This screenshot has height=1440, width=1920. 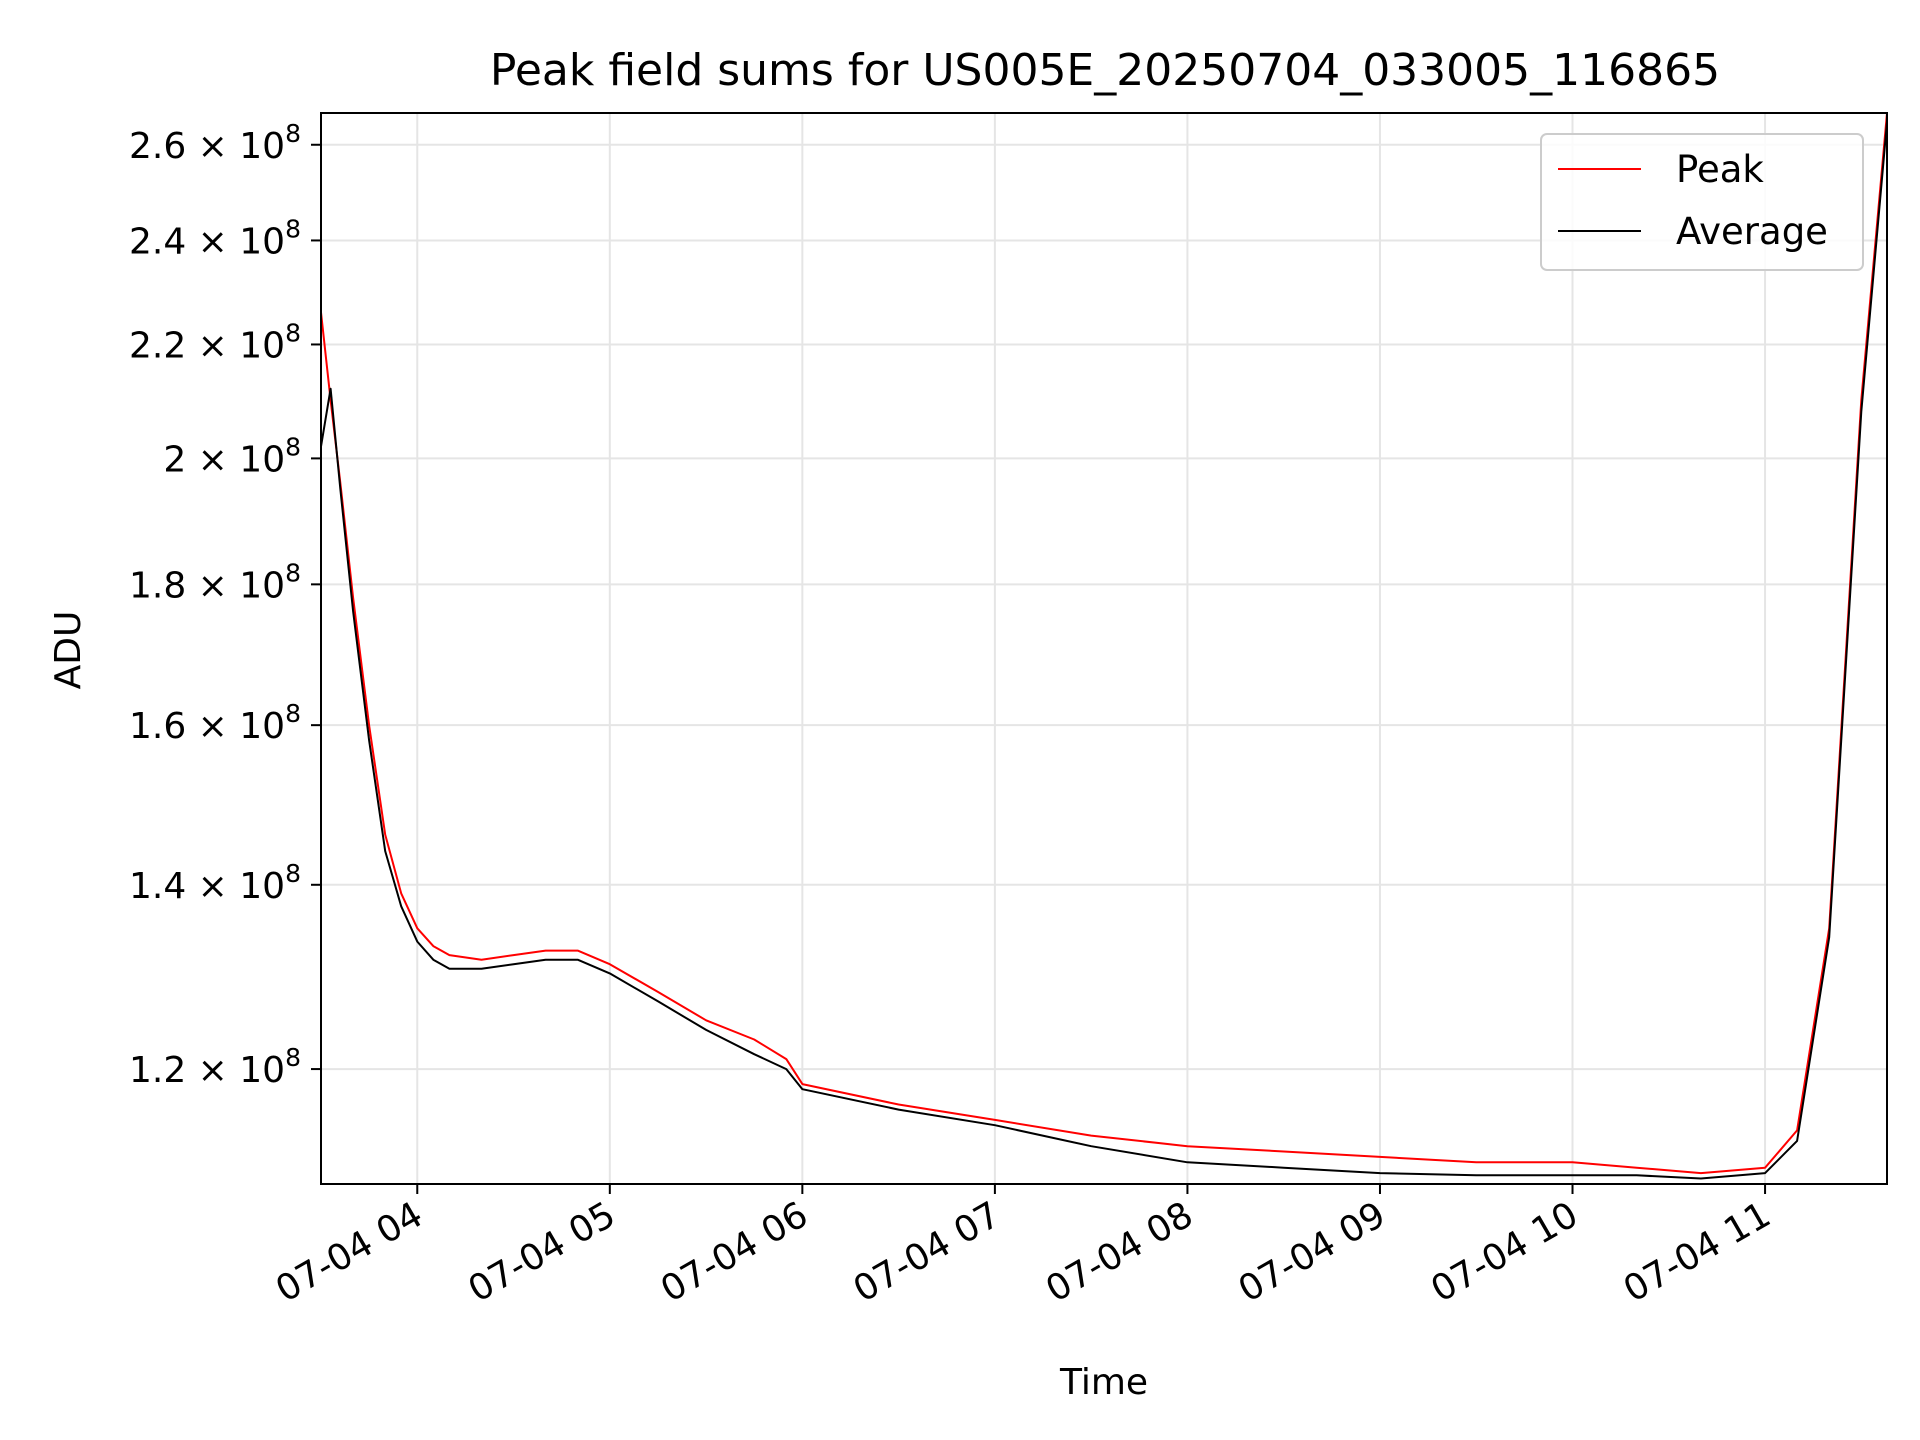 I want to click on y-tick-label: 1.6 × 108, so click(x=215, y=723).